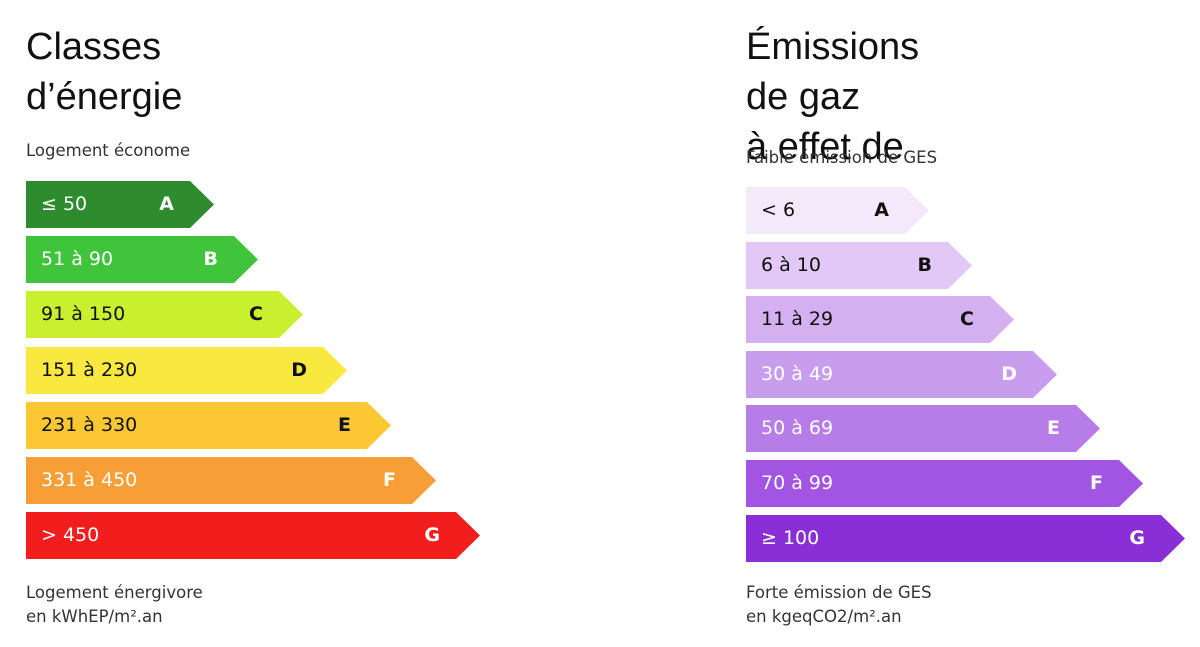 Image resolution: width=1200 pixels, height=647 pixels. I want to click on ges-bar-c: 11 à 29 C, so click(880, 319).